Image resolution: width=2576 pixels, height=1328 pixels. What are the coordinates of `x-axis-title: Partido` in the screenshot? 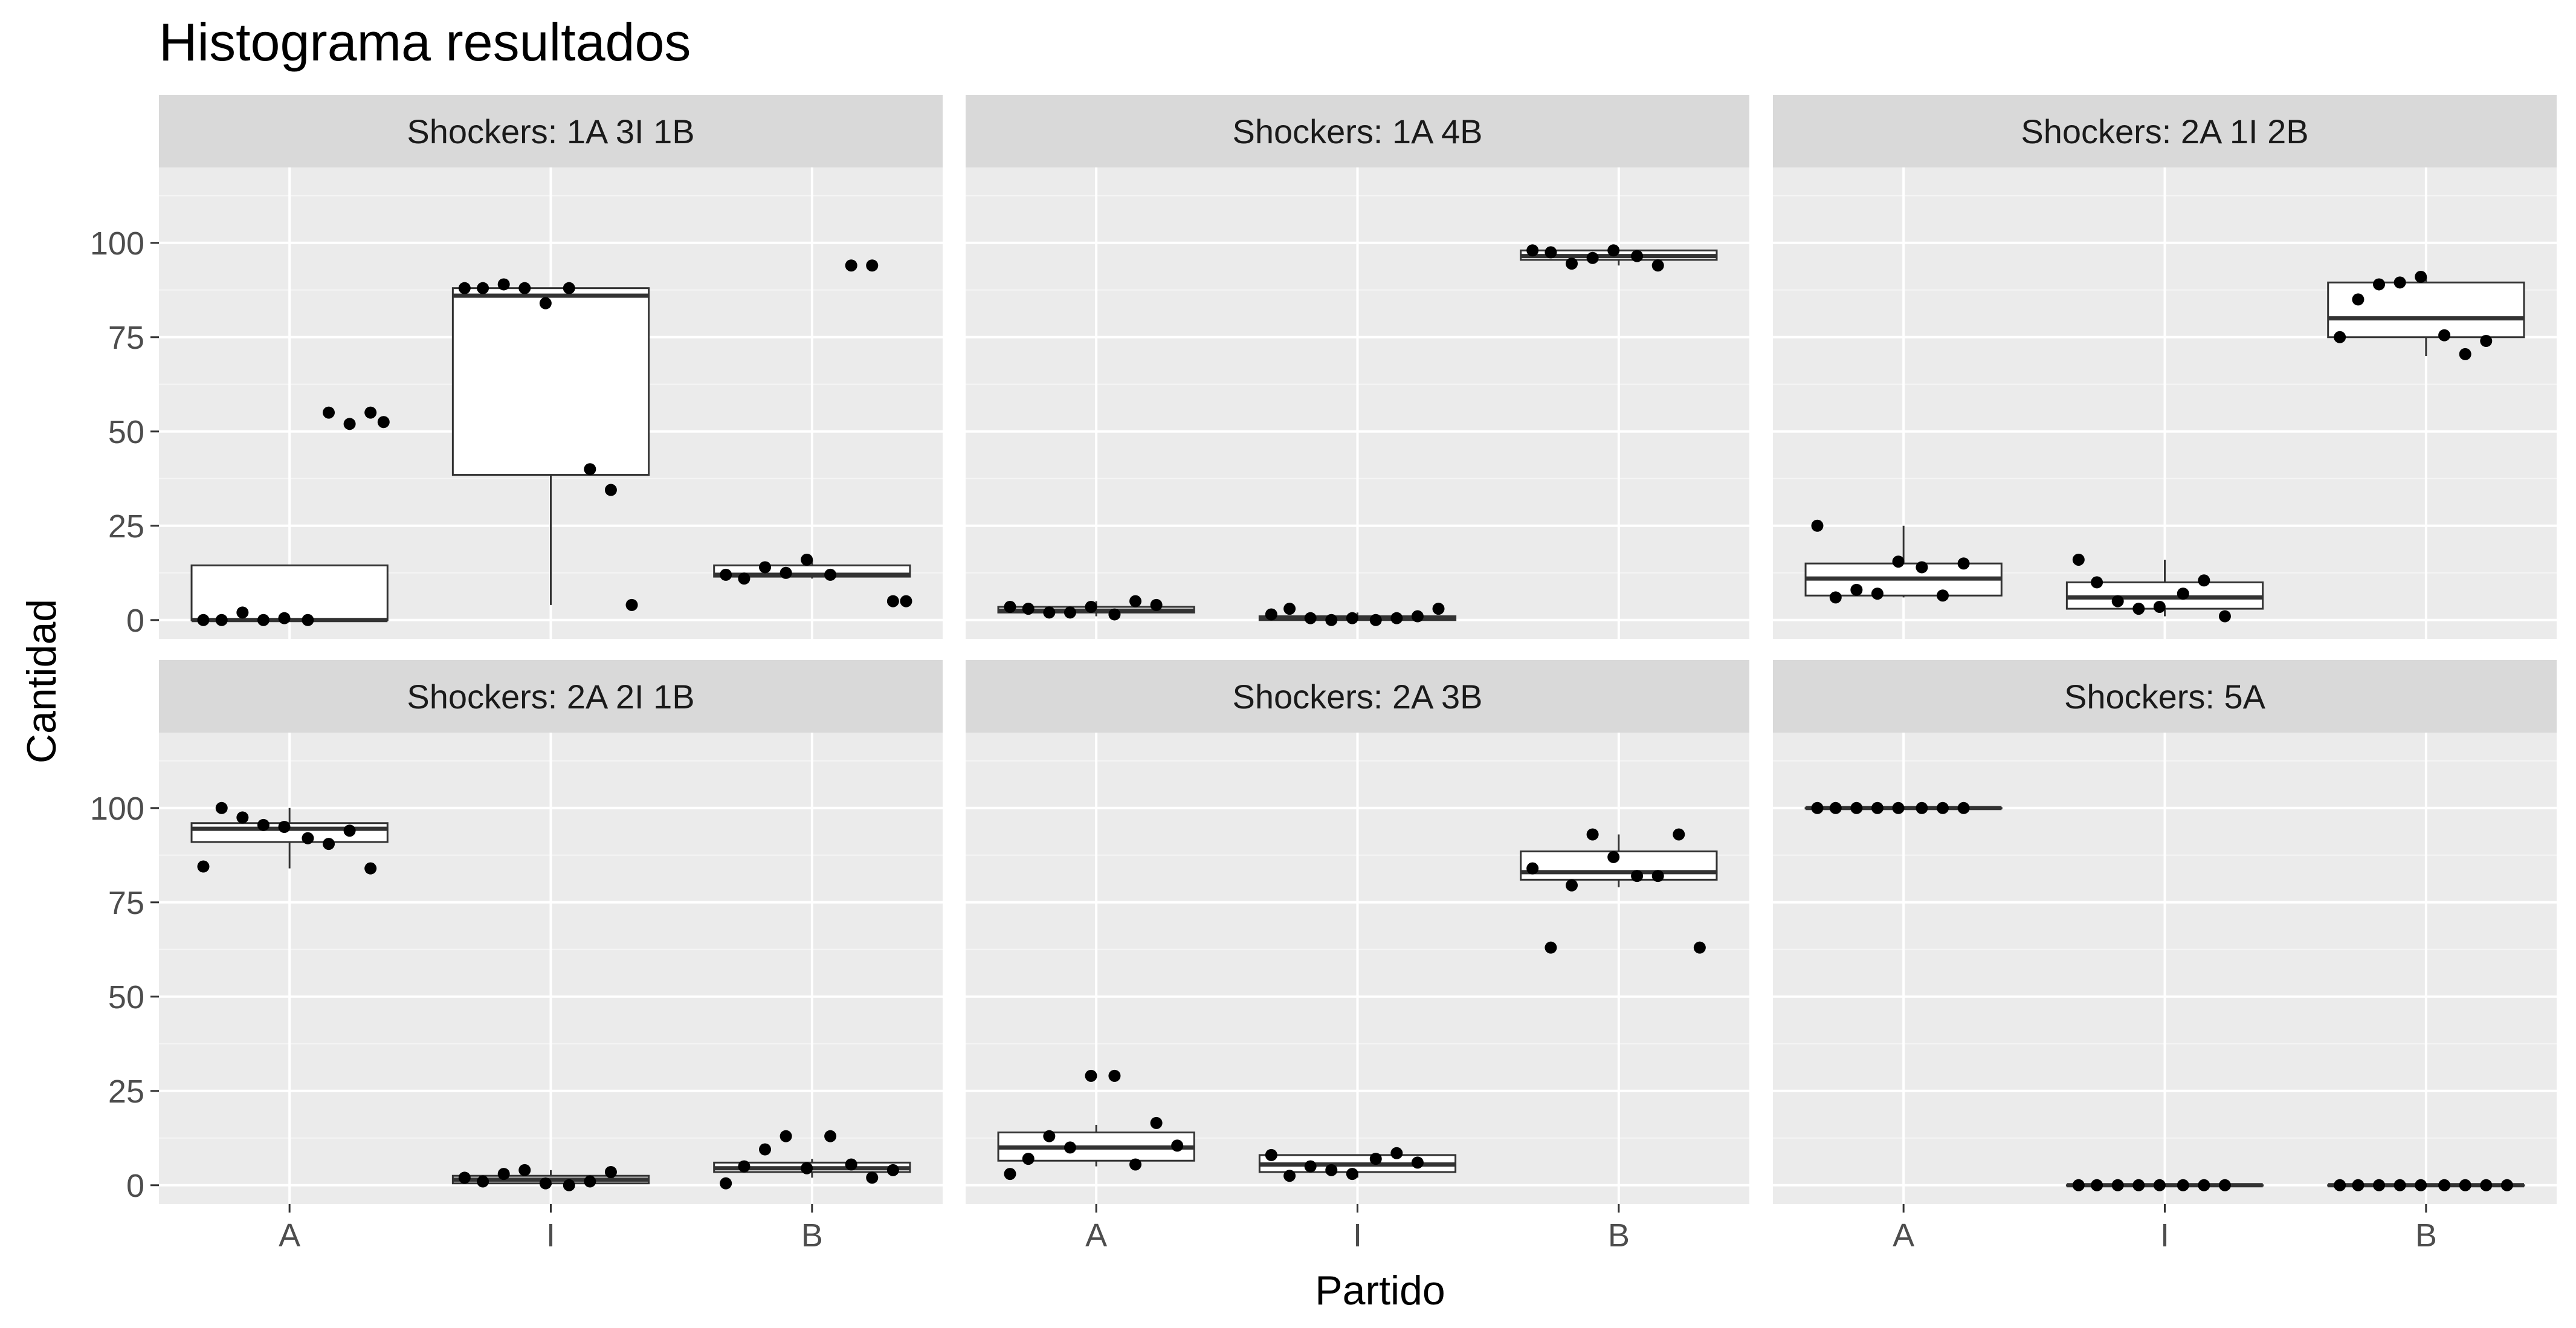 It's located at (1380, 1290).